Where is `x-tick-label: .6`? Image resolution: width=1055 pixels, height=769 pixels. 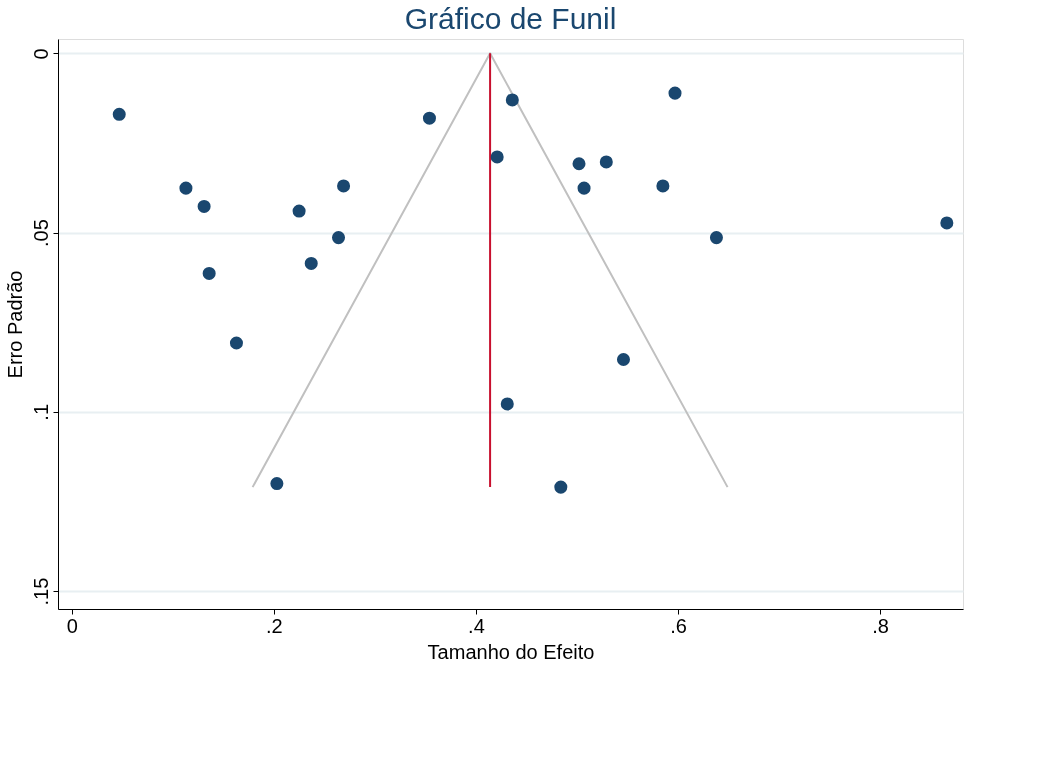
x-tick-label: .6 is located at coordinates (678, 625).